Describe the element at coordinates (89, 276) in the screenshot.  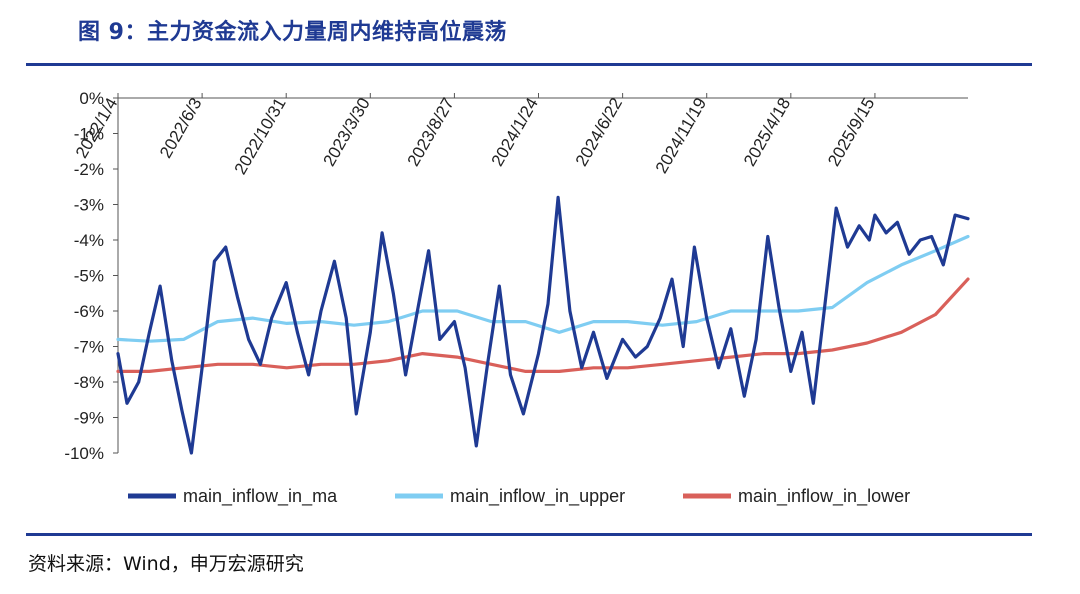
I see `y-tick-label: -5%` at that location.